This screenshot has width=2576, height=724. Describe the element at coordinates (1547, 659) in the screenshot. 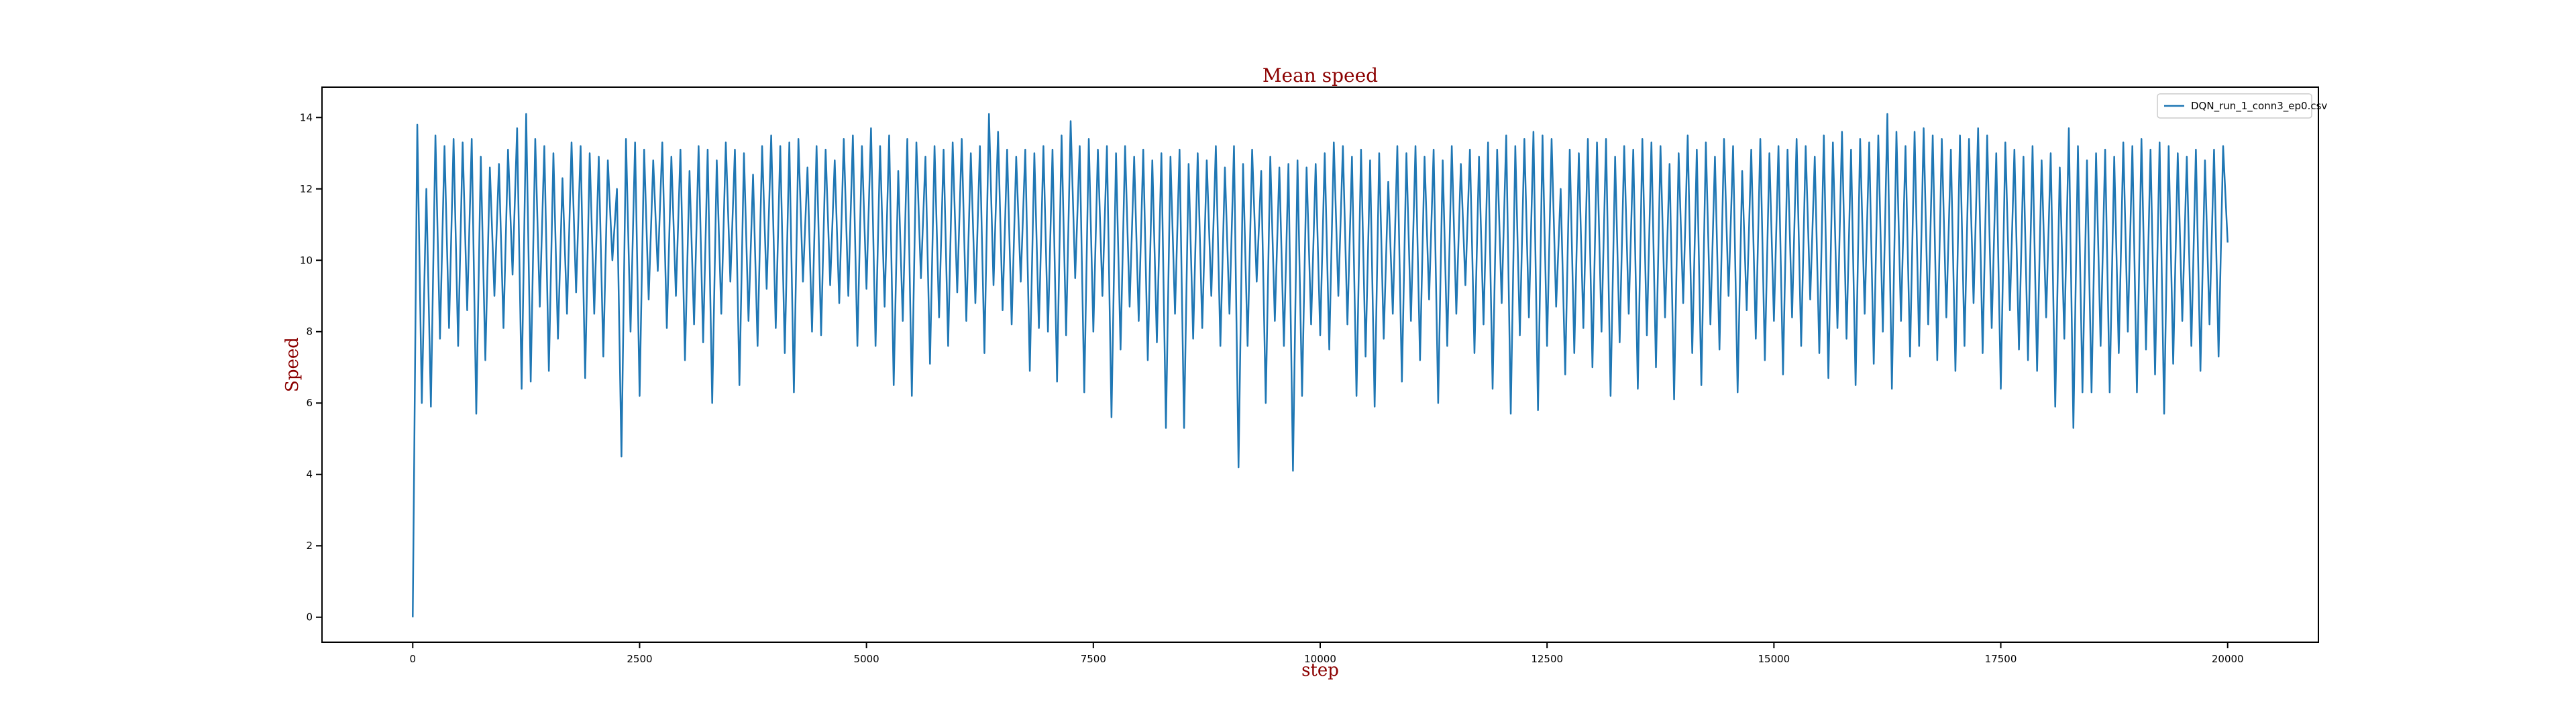

I see `x-tick-label: 12500` at that location.